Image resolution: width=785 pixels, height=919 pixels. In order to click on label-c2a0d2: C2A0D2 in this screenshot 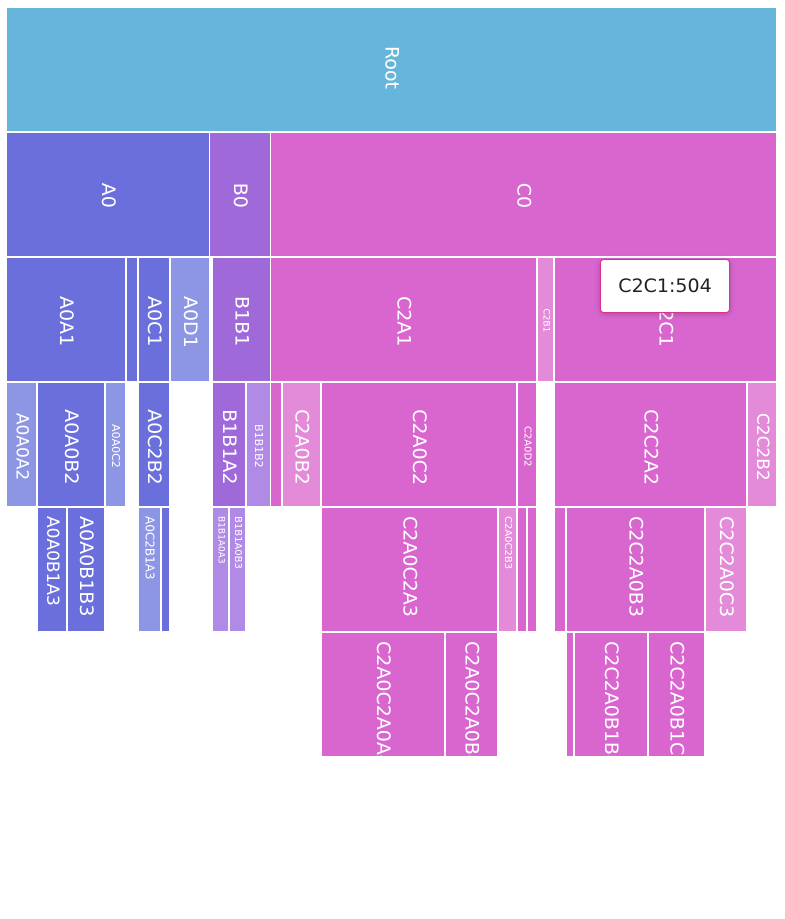, I will do `click(527, 446)`.